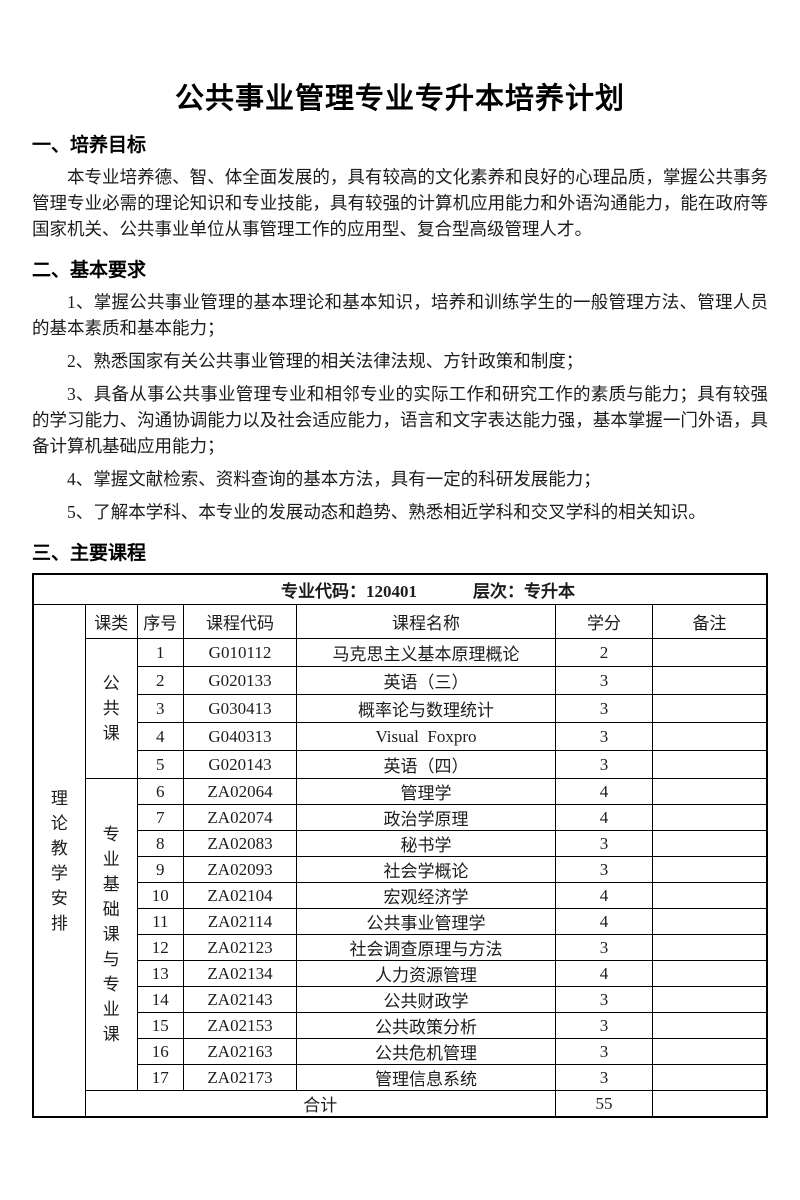 The width and height of the screenshot is (800, 1200). Describe the element at coordinates (89, 553) in the screenshot. I see `section-heading-courses: 三、主要课程` at that location.